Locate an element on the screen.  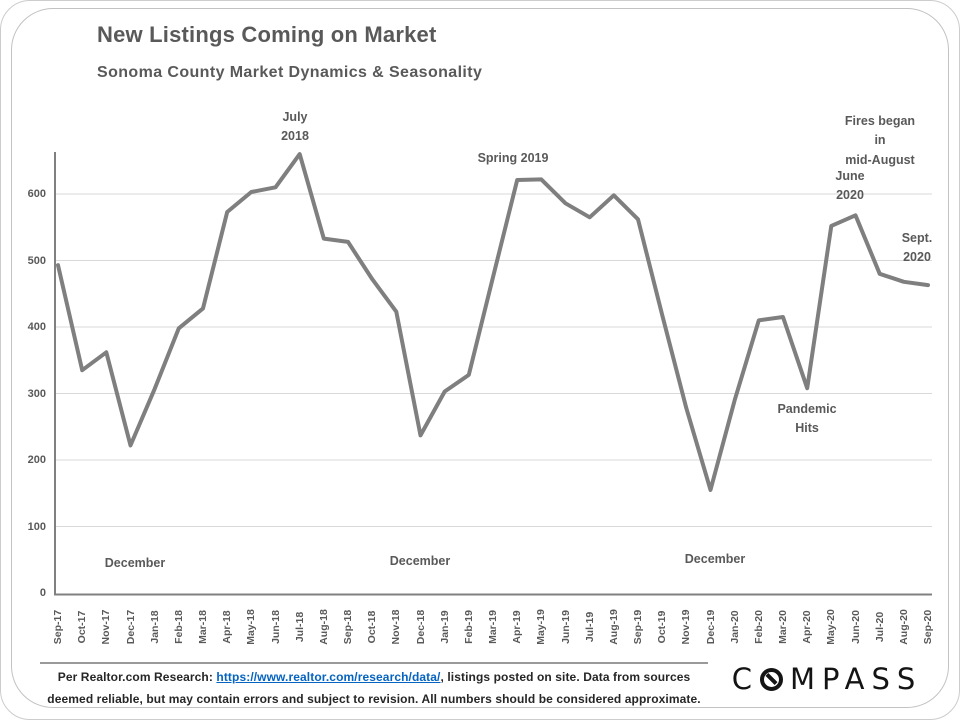
annotation-december-2018: December is located at coordinates (420, 561).